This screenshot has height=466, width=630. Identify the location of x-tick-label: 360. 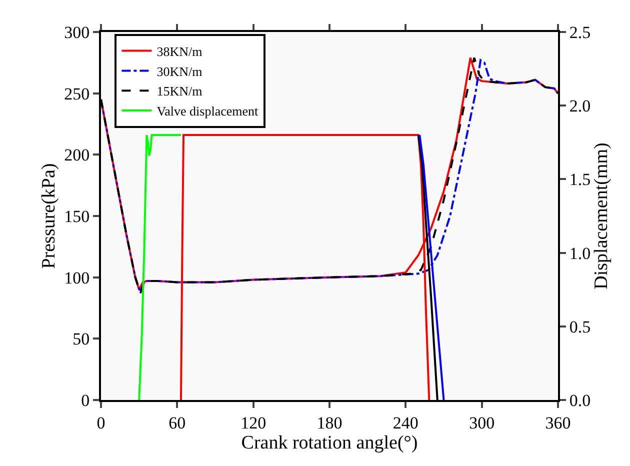
(558, 422).